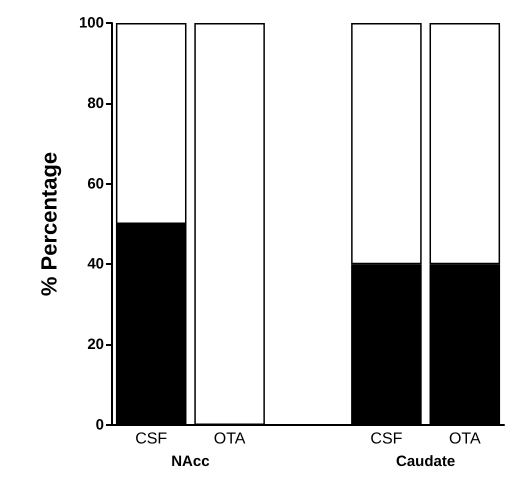  What do you see at coordinates (91, 23) in the screenshot?
I see `y-tick-label: 100` at bounding box center [91, 23].